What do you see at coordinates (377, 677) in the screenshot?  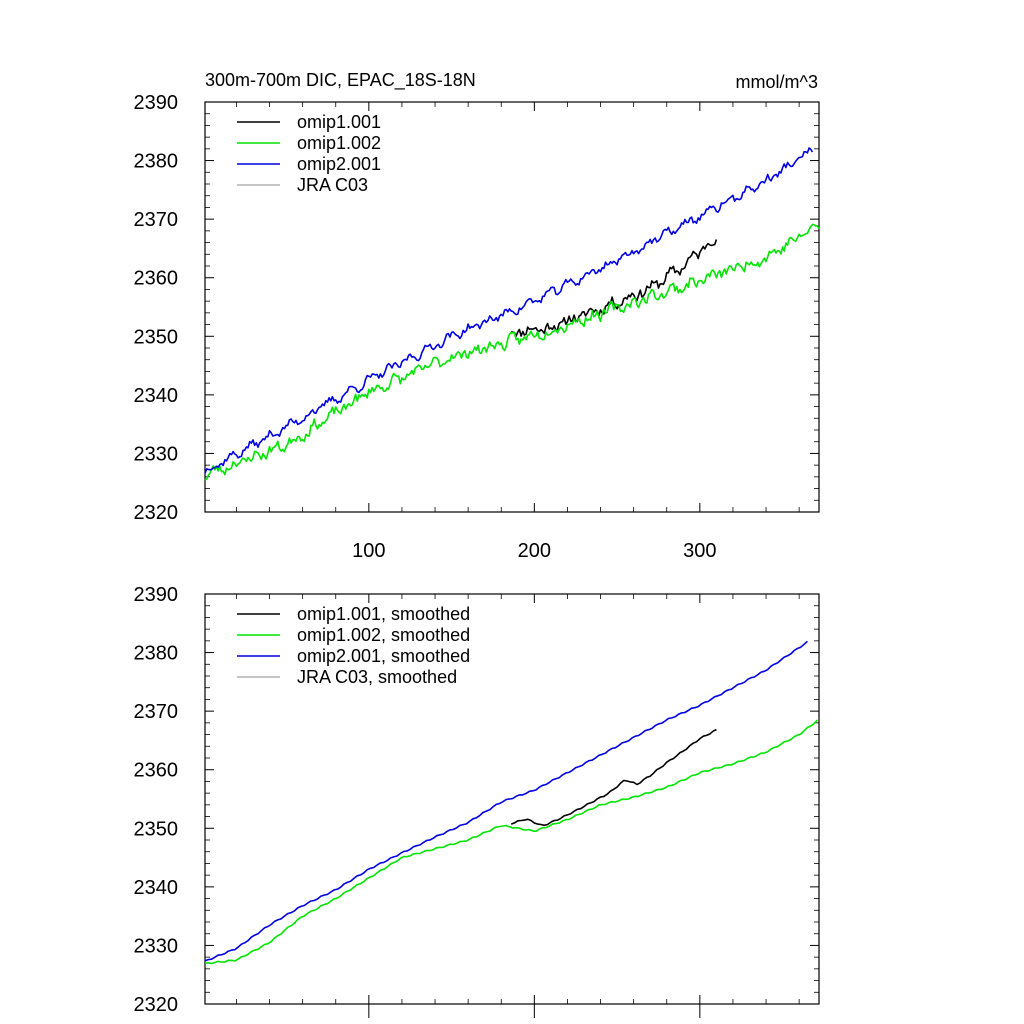 I see `legend-label: JRA C03, smoothed` at bounding box center [377, 677].